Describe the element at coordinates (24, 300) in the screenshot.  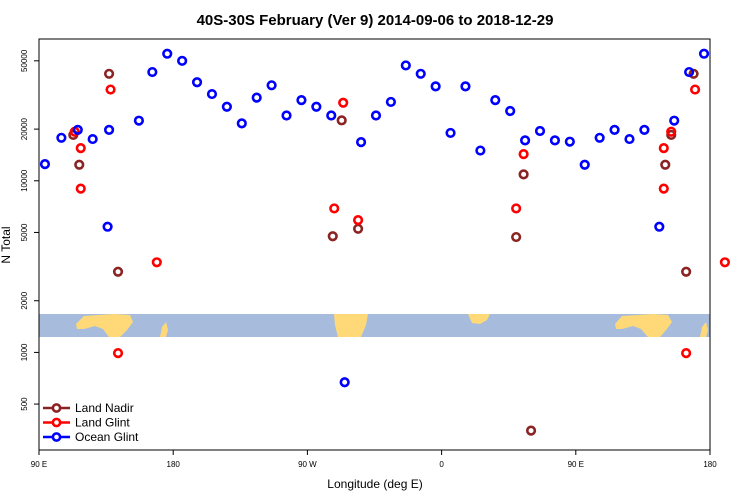
I see `y-tick-label: 2000` at that location.